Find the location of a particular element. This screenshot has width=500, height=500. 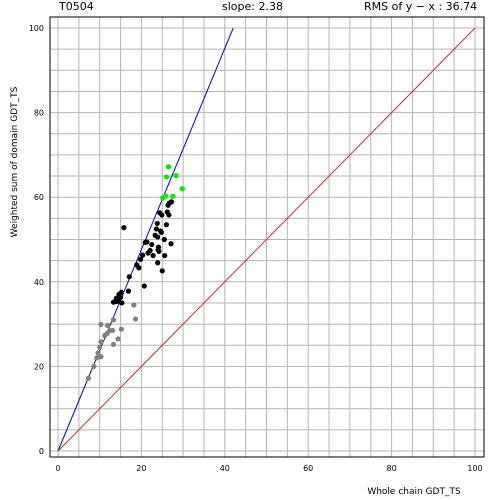

x-tick-label: 60 is located at coordinates (308, 468).